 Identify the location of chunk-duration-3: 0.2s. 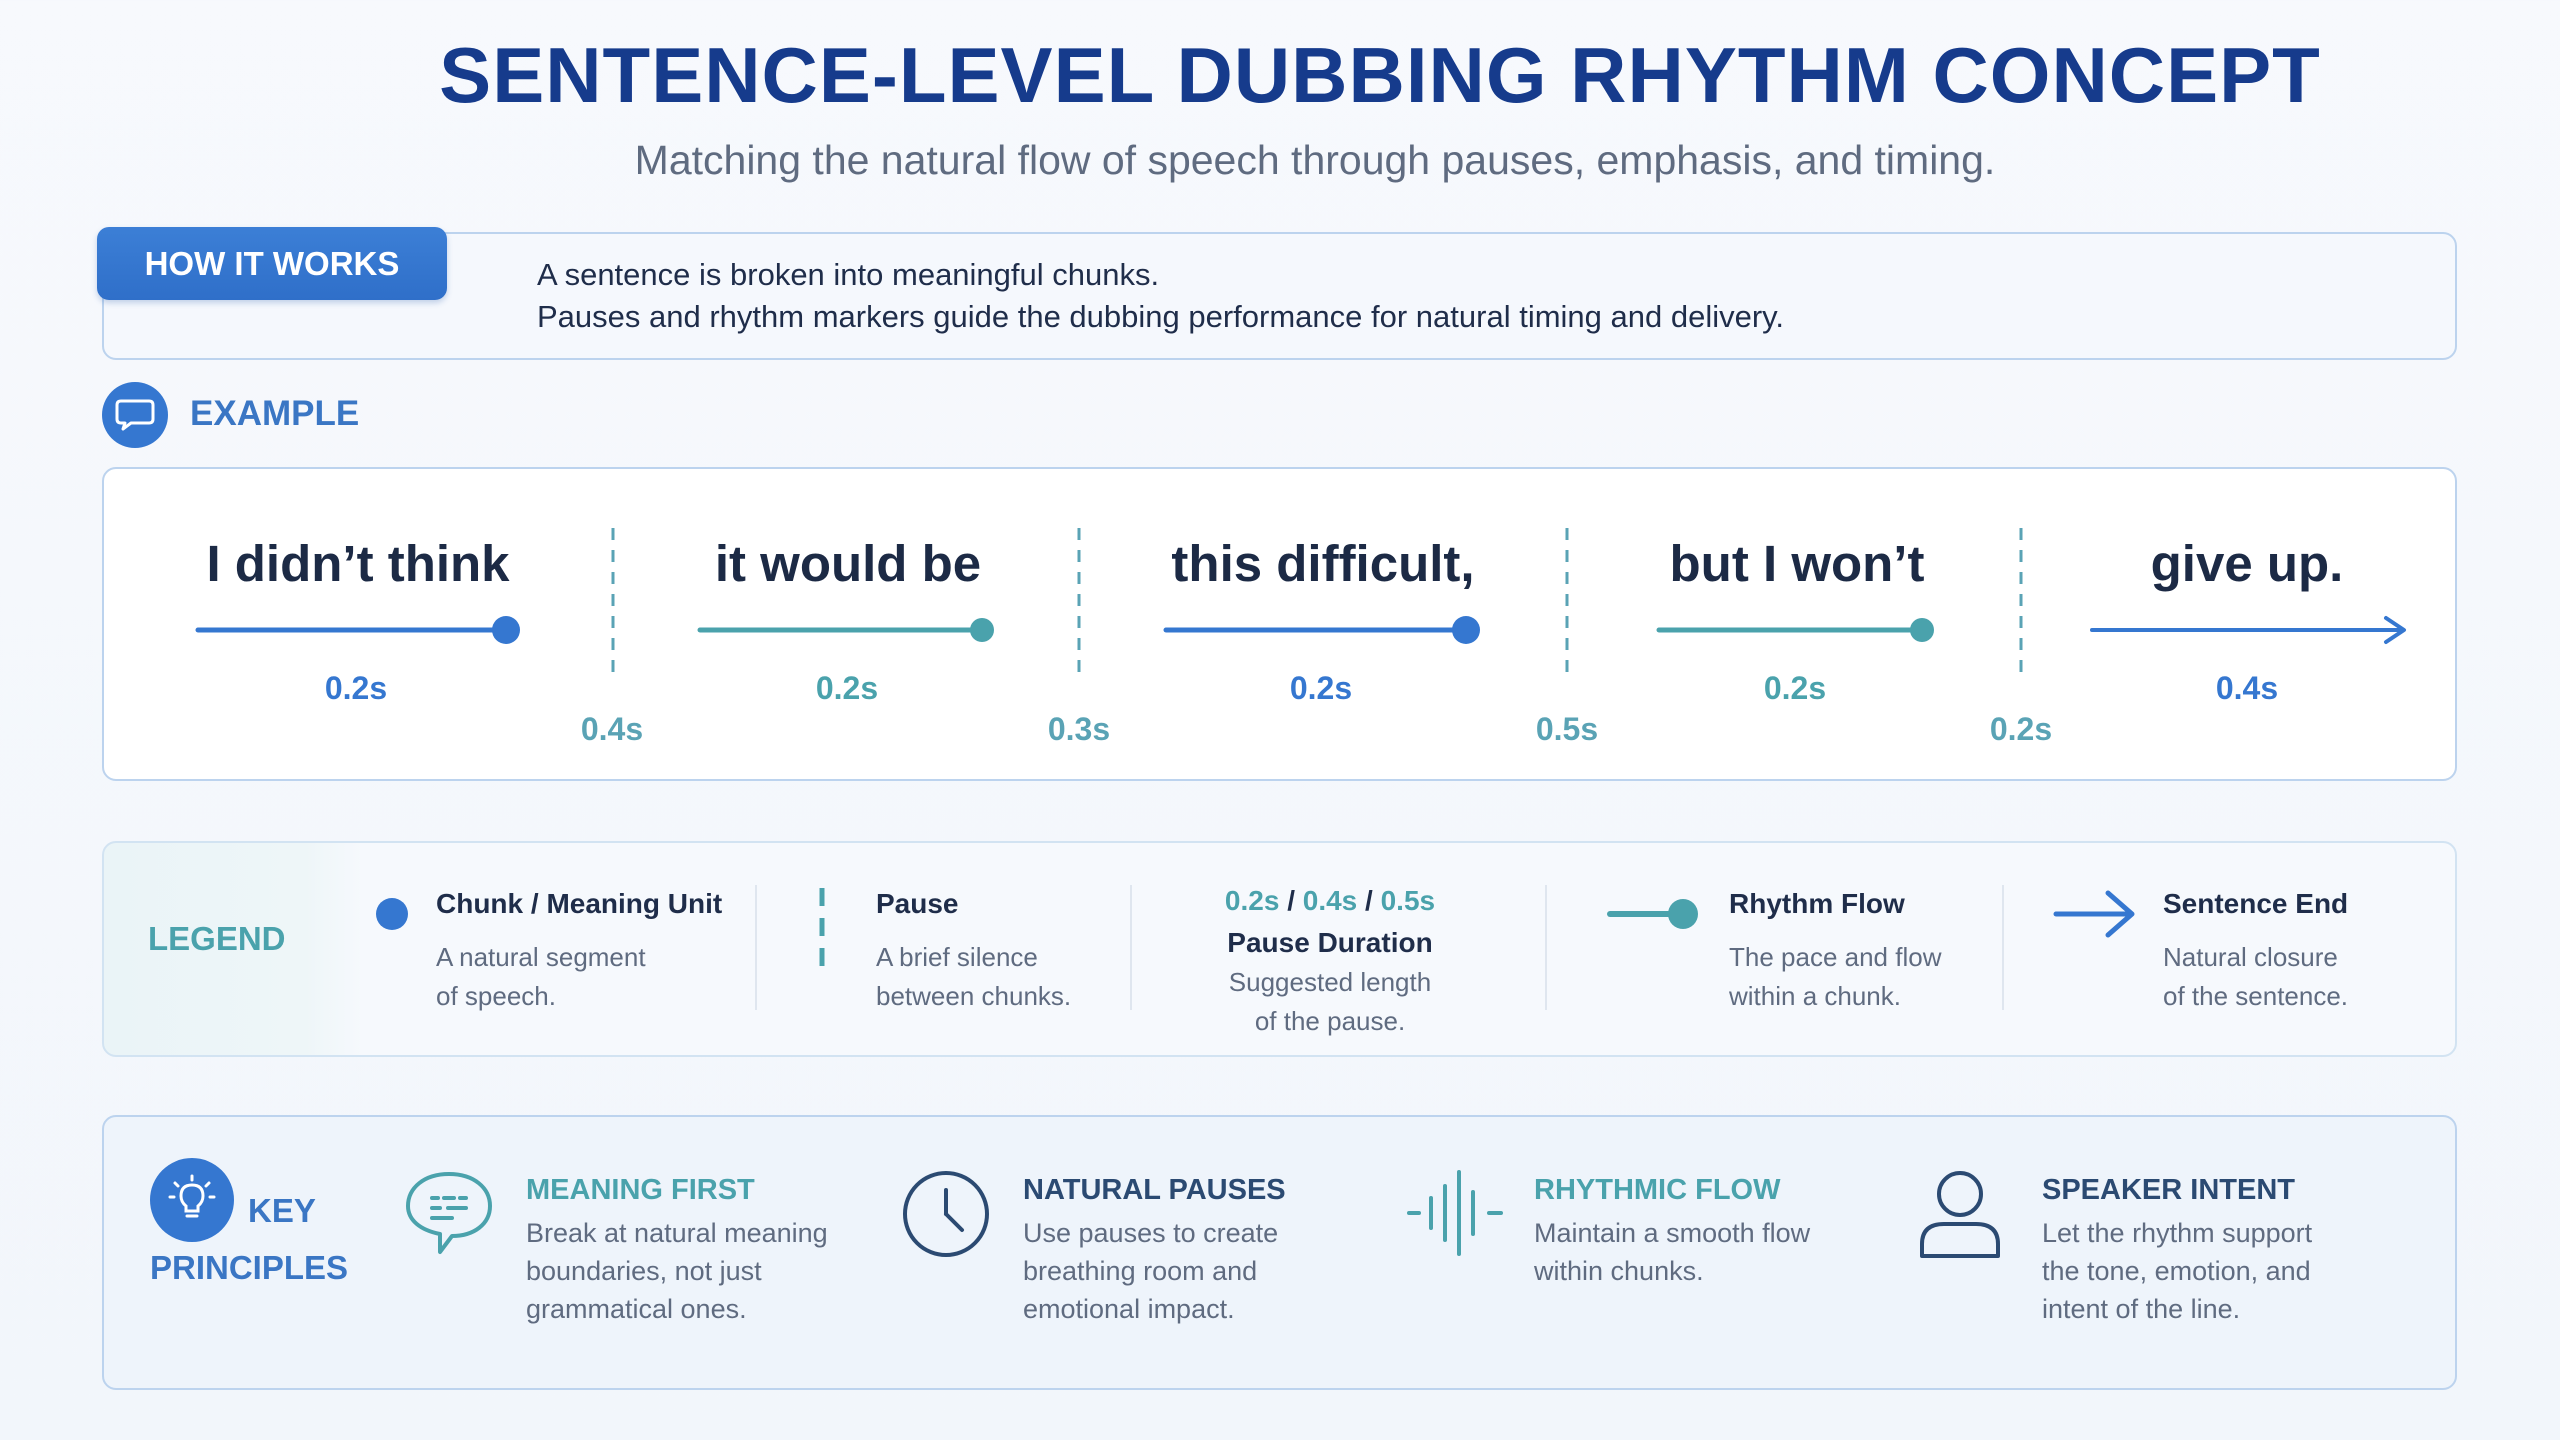
(1321, 688).